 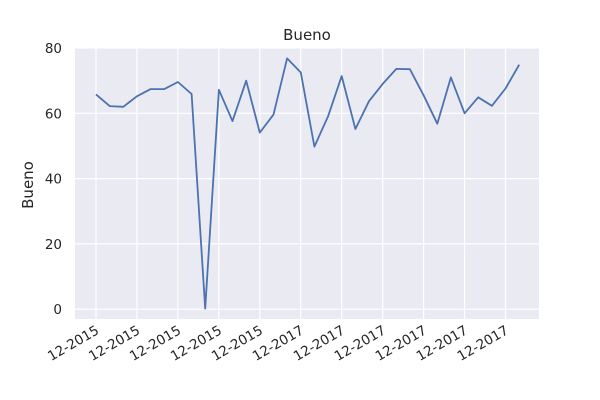 I want to click on y-tick-labels: 0 20 40 60 80, so click(x=53, y=179).